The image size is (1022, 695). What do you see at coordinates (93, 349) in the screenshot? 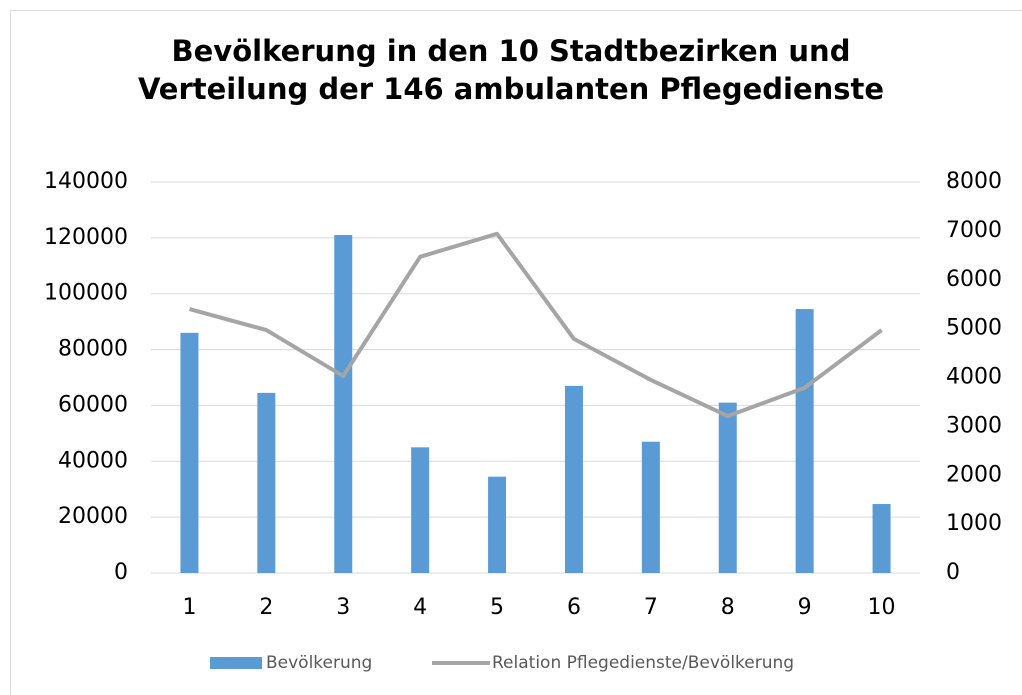
I see `y-tick-label: 80000` at bounding box center [93, 349].